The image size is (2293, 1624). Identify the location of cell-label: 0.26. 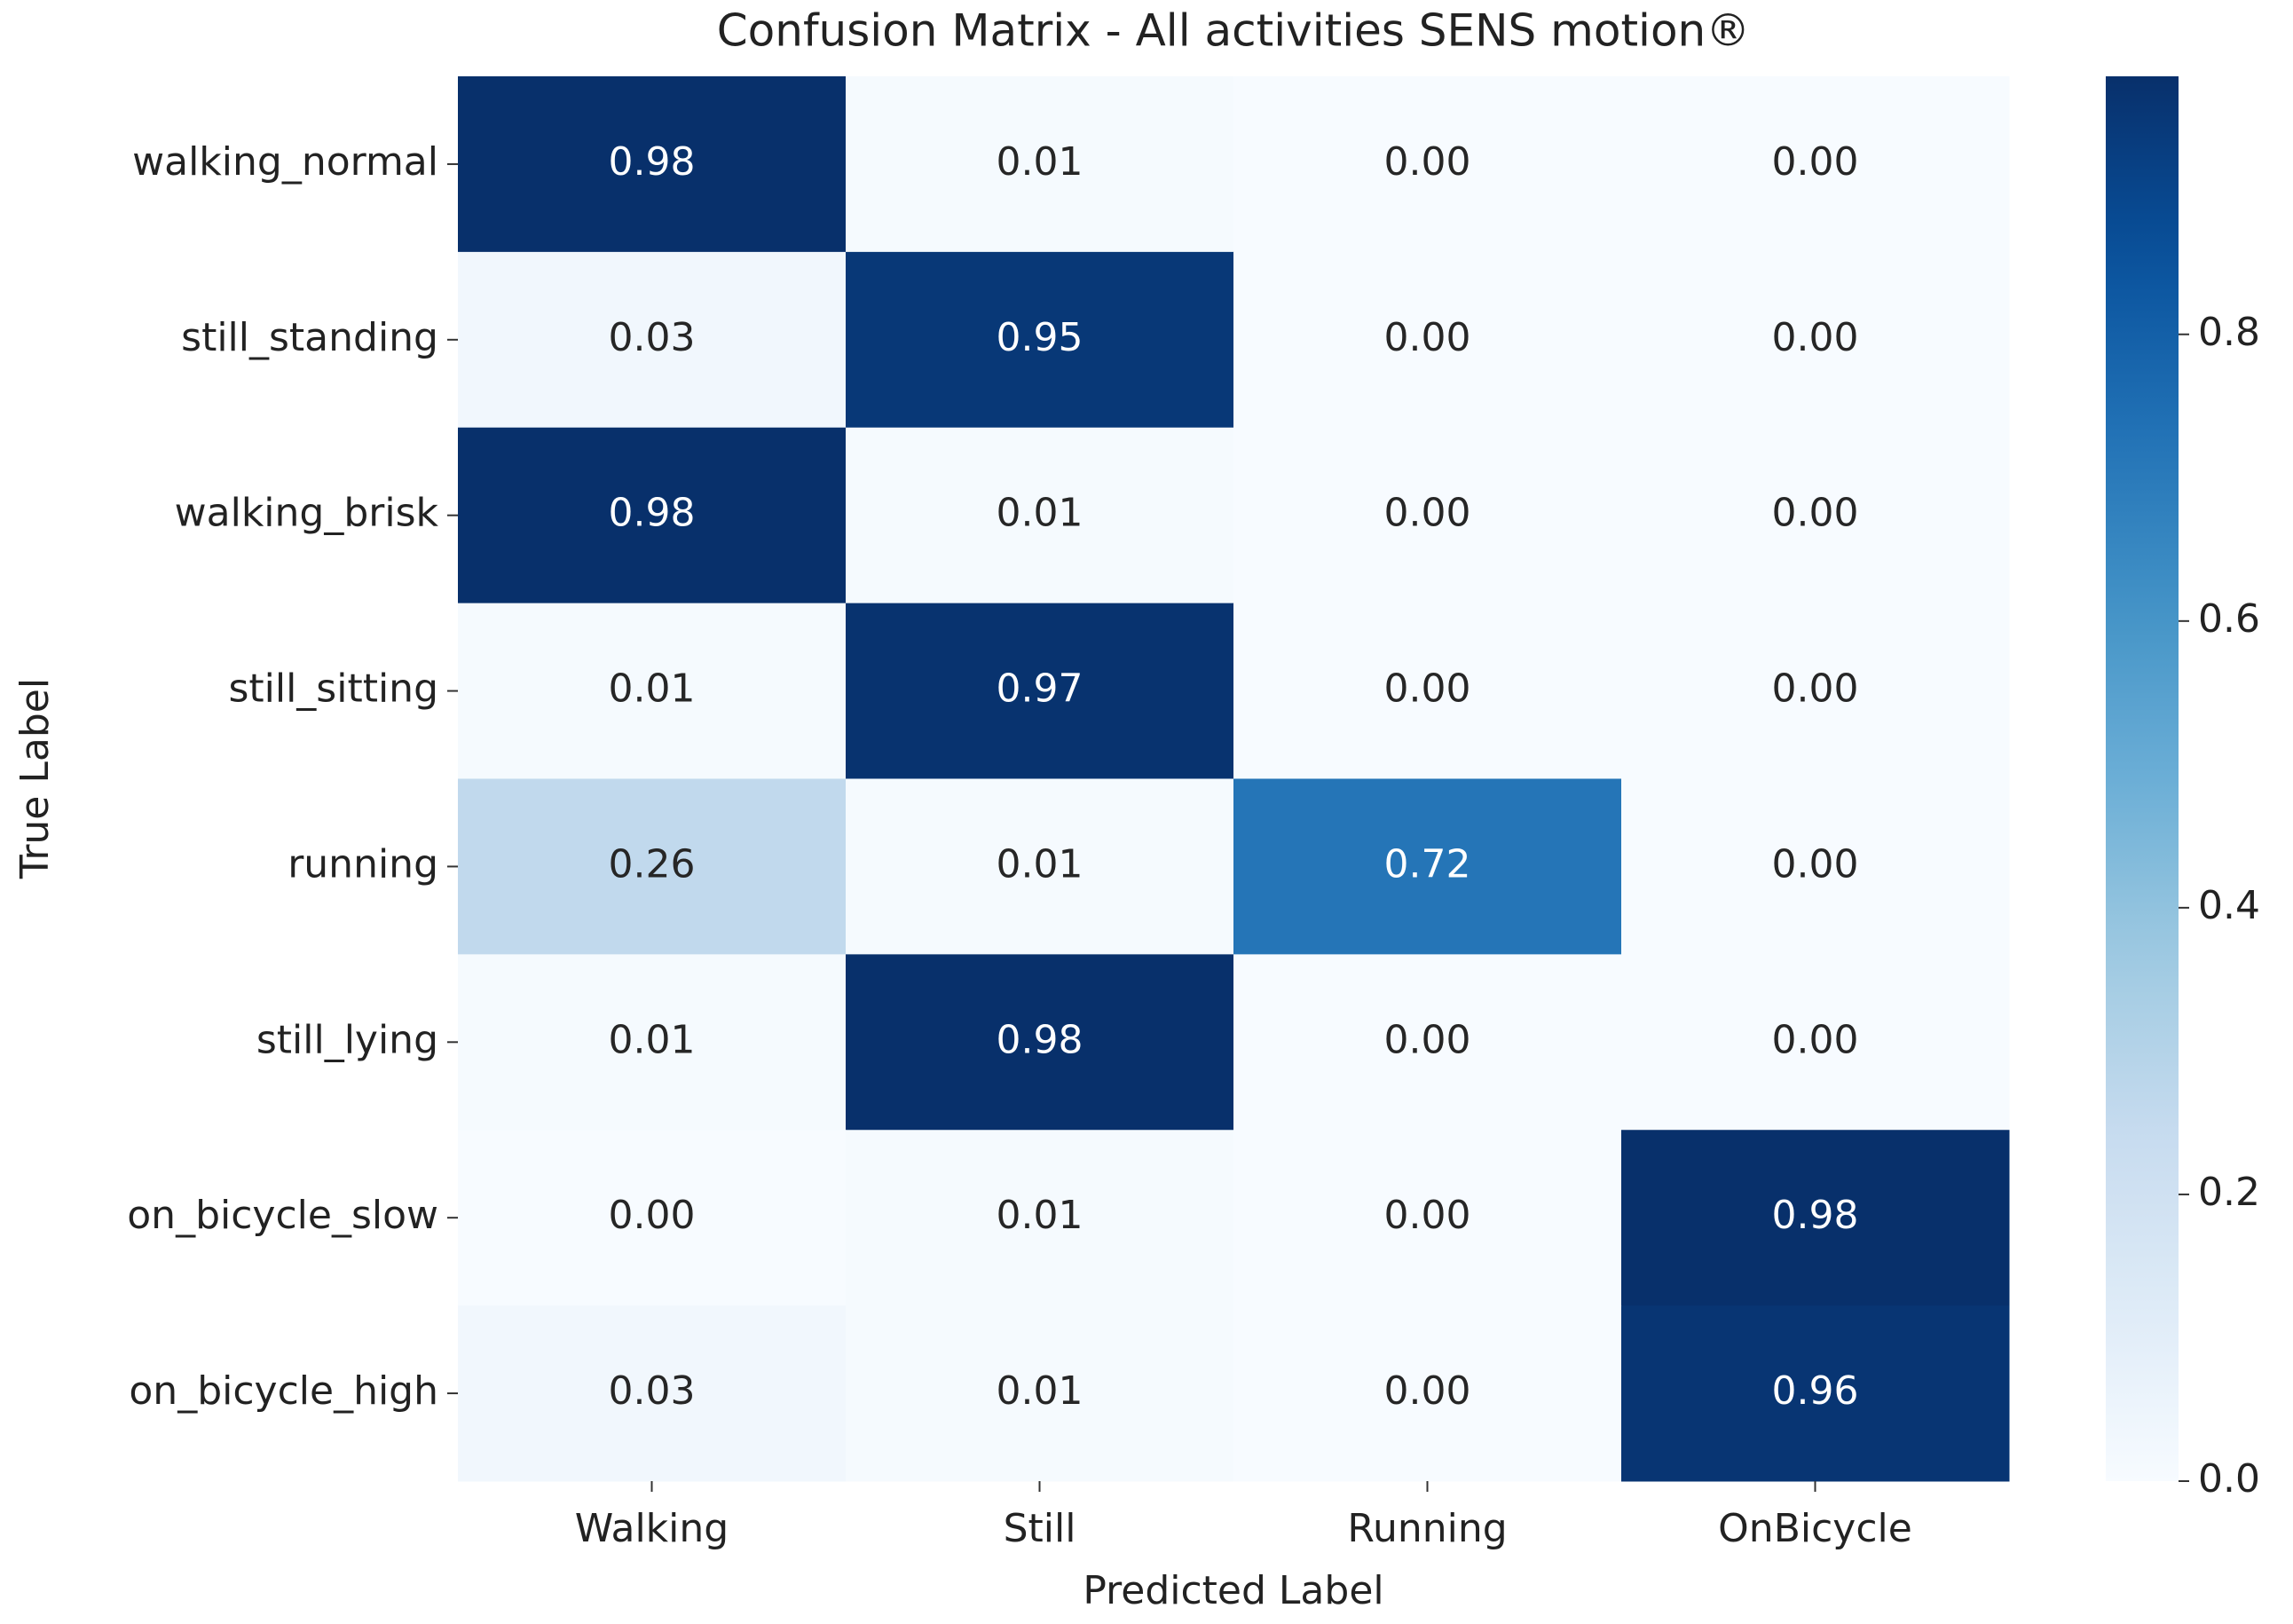
(652, 864).